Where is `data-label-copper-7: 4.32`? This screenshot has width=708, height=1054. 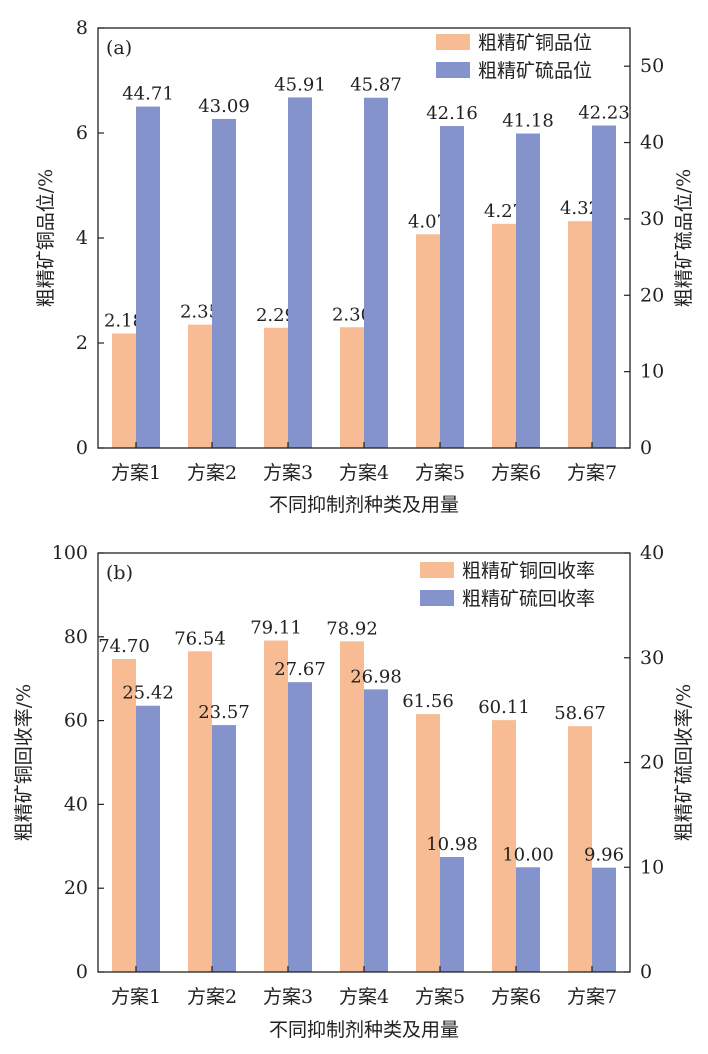
data-label-copper-7: 4.32 is located at coordinates (580, 208).